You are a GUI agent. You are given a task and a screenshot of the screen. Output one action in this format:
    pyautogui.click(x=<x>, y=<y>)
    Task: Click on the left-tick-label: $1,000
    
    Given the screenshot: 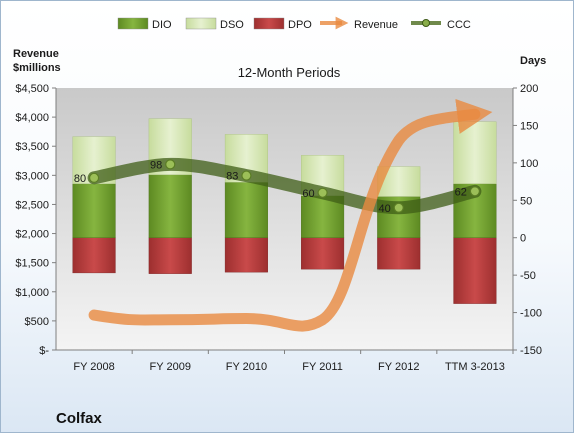 What is the action you would take?
    pyautogui.click(x=32, y=293)
    